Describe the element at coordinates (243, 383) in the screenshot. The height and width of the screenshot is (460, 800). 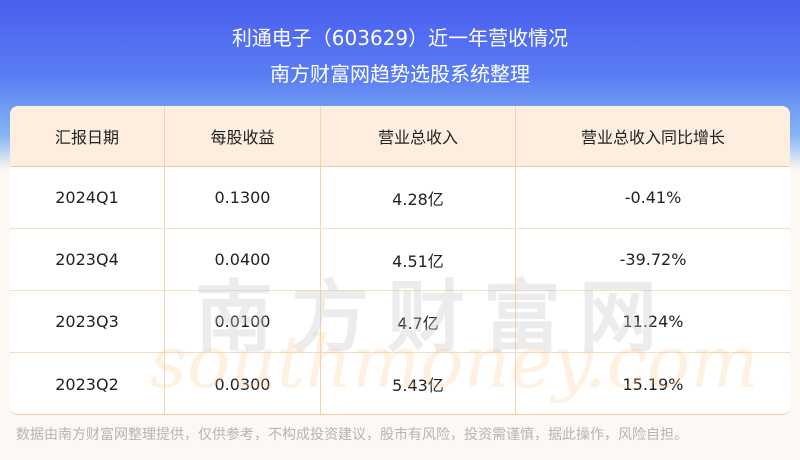
I see `table-cell: 0.0300` at that location.